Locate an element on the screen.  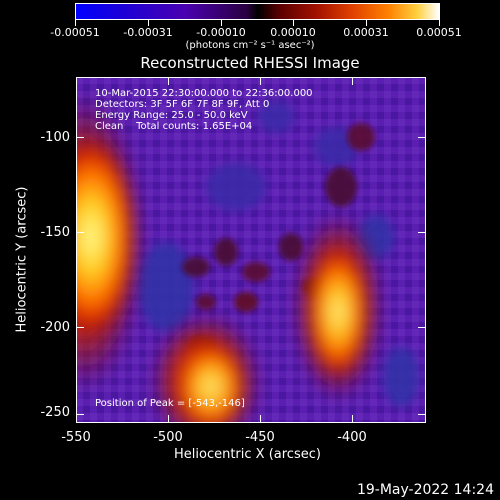
x-axis-title: Heliocentric X (arcsec) is located at coordinates (247, 454).